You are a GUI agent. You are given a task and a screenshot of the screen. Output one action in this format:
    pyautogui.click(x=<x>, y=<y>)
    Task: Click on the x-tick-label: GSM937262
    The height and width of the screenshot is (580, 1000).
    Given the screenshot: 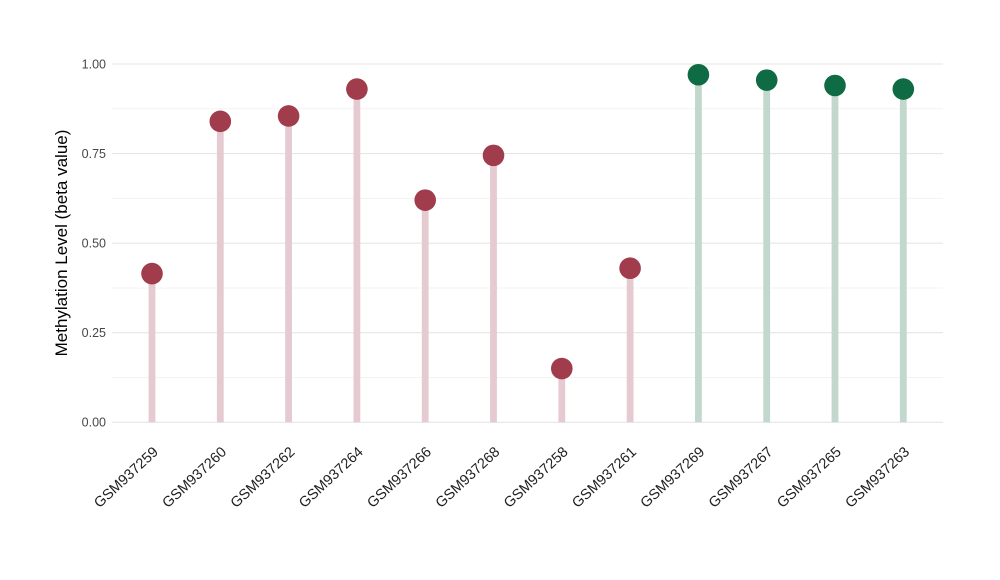 What is the action you would take?
    pyautogui.click(x=263, y=477)
    